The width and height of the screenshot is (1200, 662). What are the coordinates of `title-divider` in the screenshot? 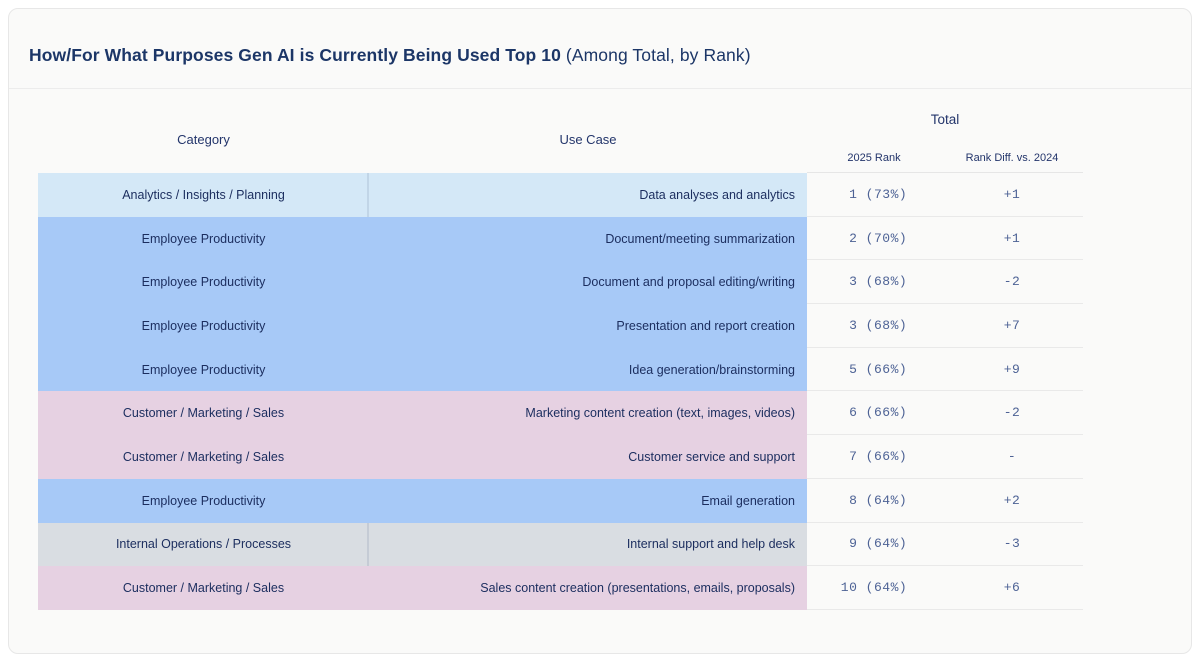 It's located at (600, 88).